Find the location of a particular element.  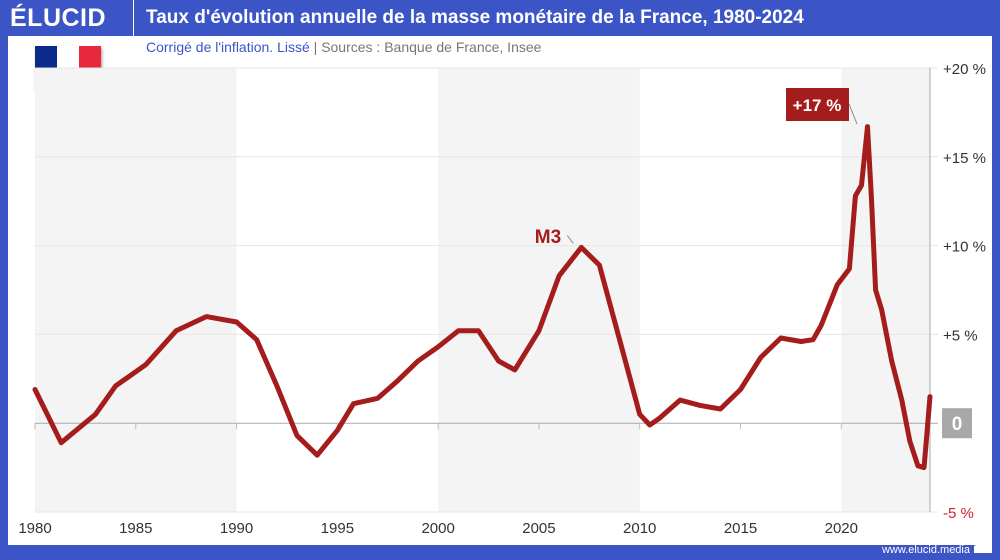

y-tick-label: +20 % is located at coordinates (964, 69).